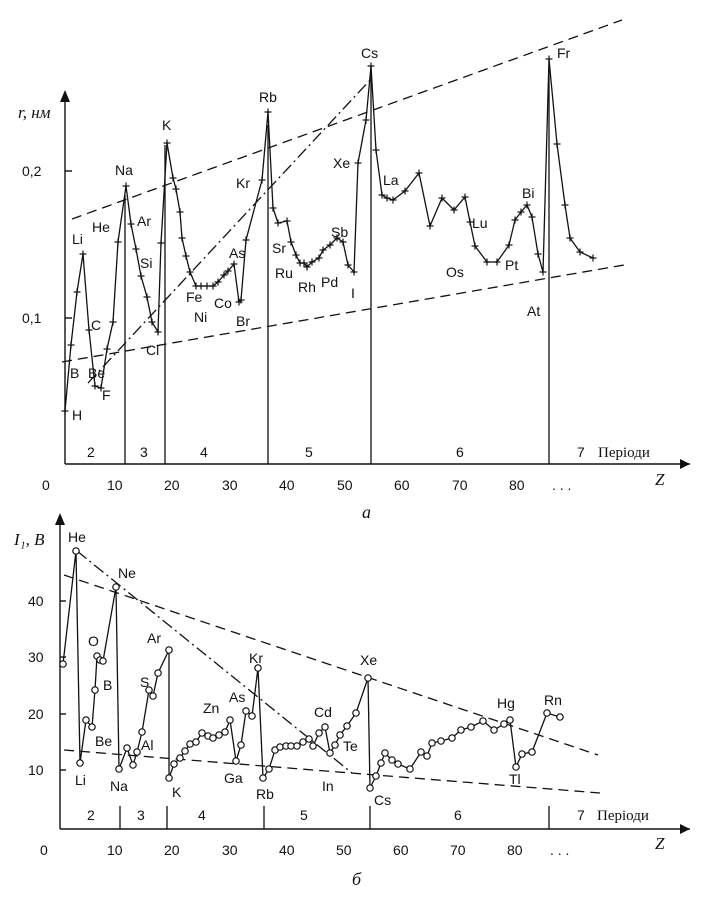 Image resolution: width=712 pixels, height=898 pixels. Describe the element at coordinates (214, 662) in the screenshot. I see `dash-dot-line-b` at that location.